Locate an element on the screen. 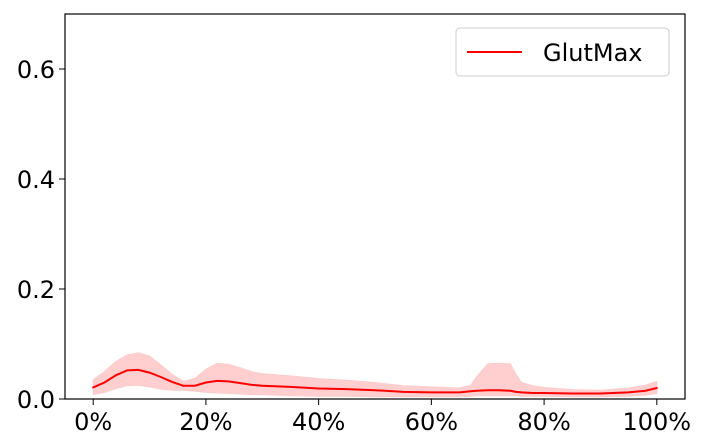 The image size is (705, 446). y-tick-label: 0.6 is located at coordinates (36, 70).